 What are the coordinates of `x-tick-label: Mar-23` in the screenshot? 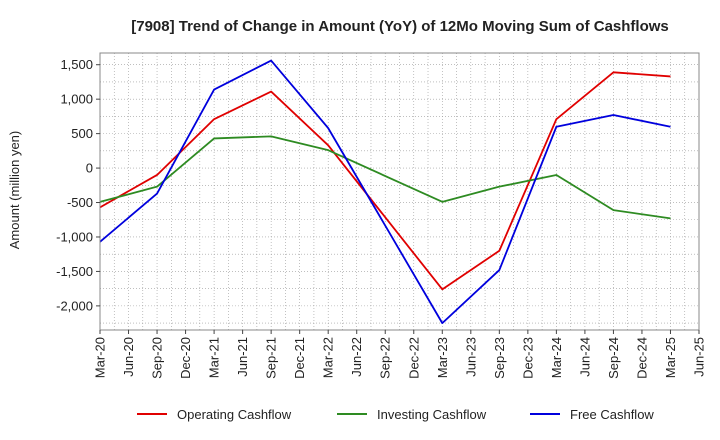 It's located at (442, 357).